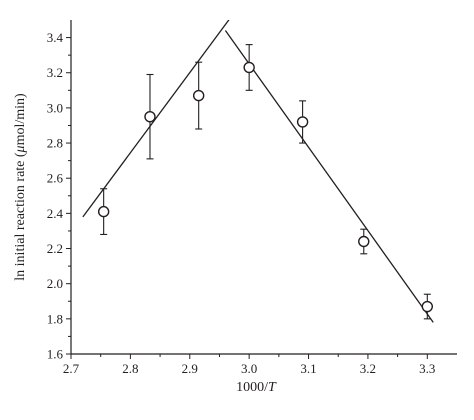 The image size is (474, 420). What do you see at coordinates (249, 368) in the screenshot?
I see `x-tick-label: 3.0` at bounding box center [249, 368].